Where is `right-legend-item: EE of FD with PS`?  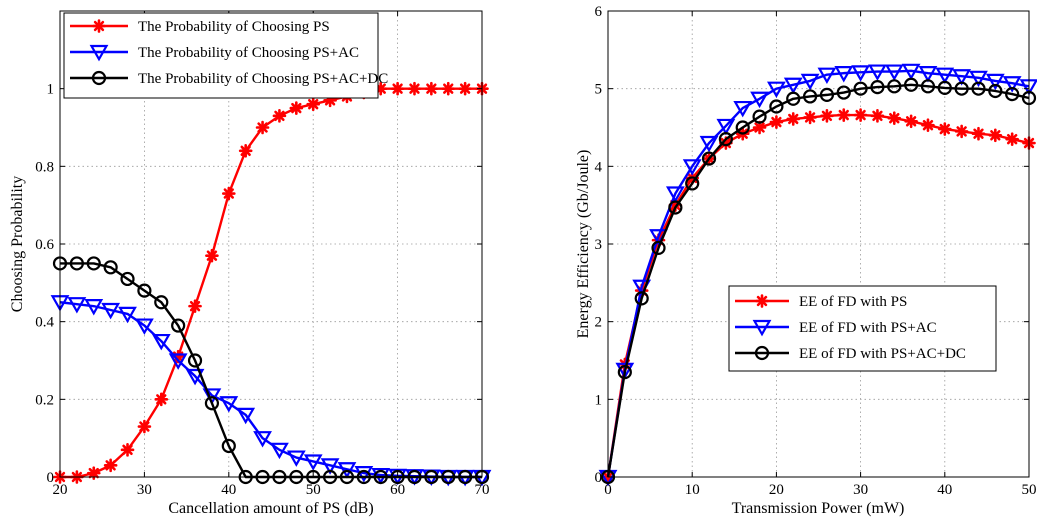 right-legend-item: EE of FD with PS is located at coordinates (821, 302).